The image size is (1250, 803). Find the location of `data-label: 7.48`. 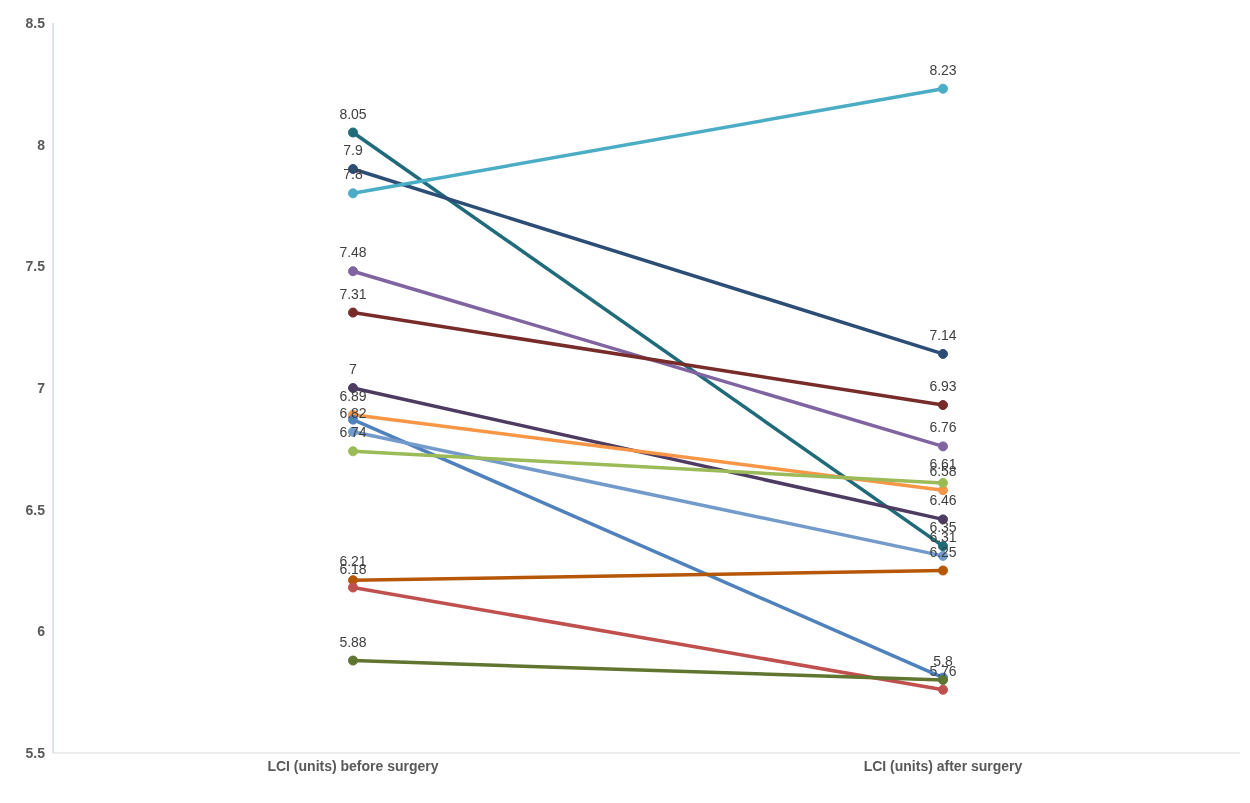

data-label: 7.48 is located at coordinates (353, 252).